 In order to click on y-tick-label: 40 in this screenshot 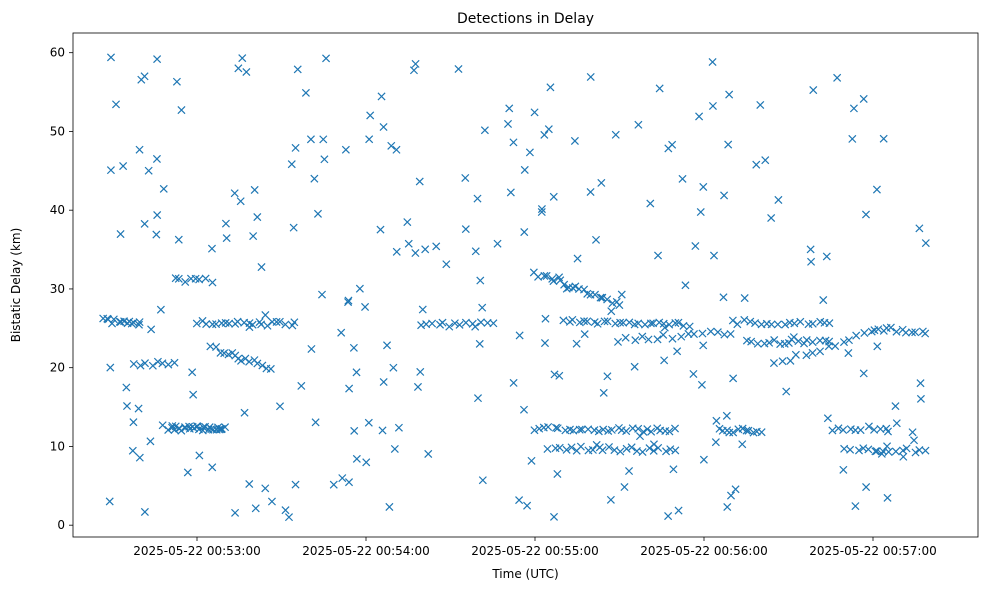, I will do `click(57, 210)`.